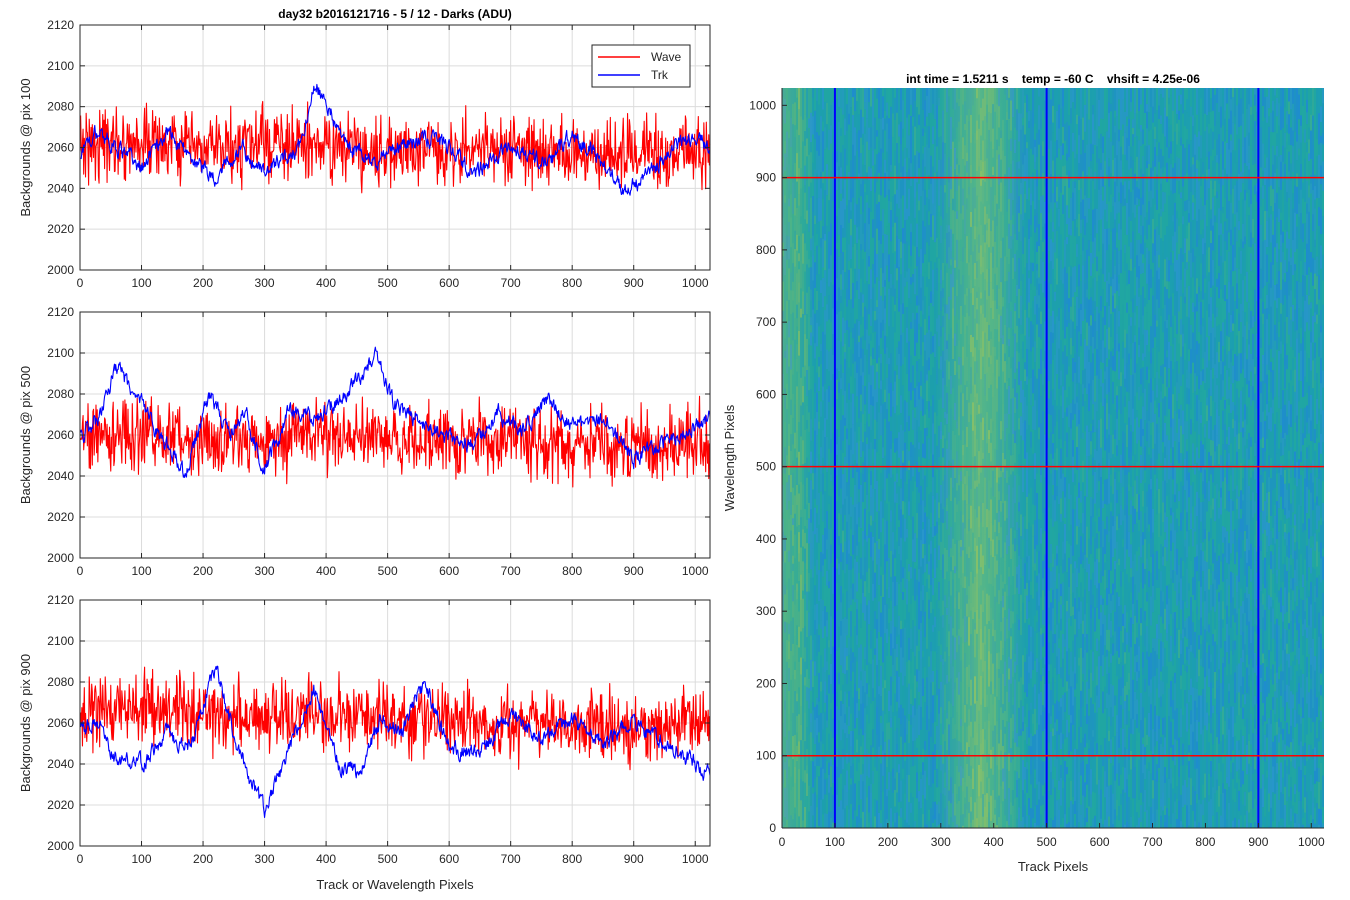 This screenshot has width=1350, height=900. Describe the element at coordinates (265, 571) in the screenshot. I see `x-tick-label: 300` at that location.